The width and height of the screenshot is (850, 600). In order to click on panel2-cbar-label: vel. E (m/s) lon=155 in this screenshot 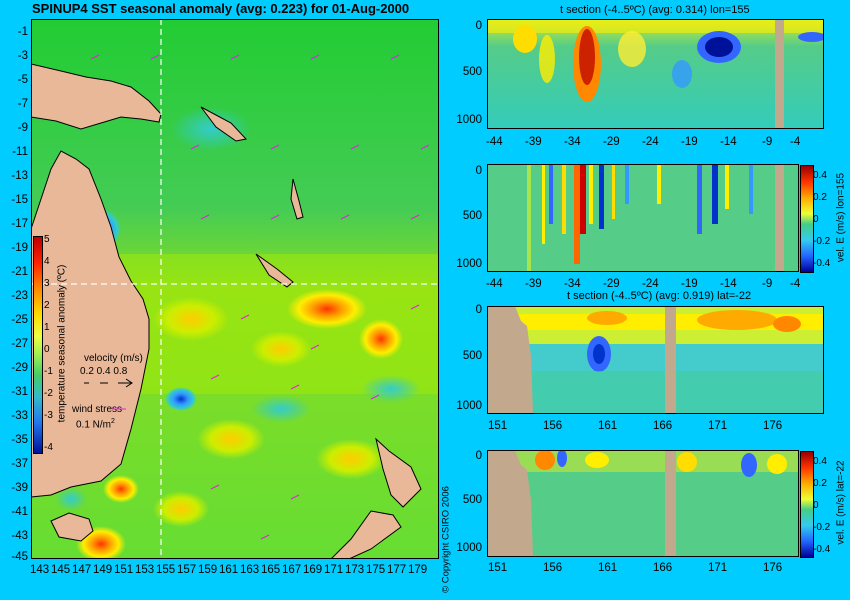, I will do `click(841, 217)`.